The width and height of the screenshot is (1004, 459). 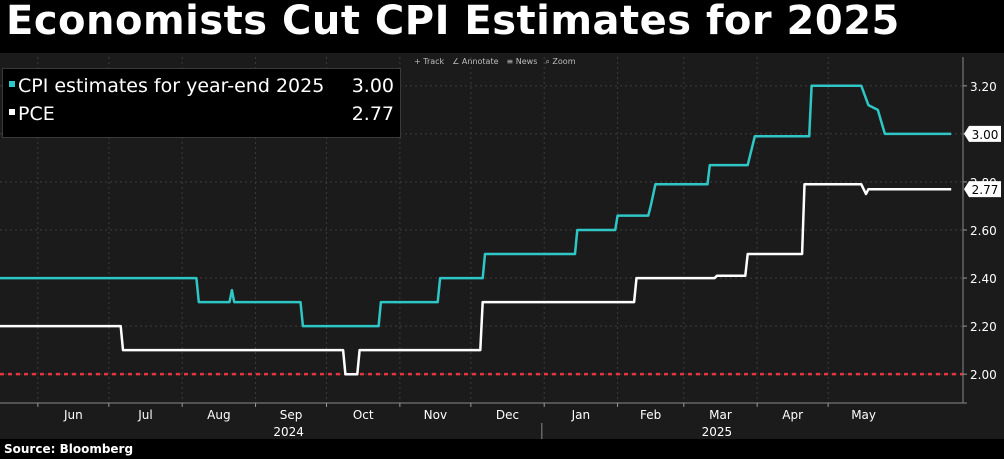 I want to click on last-value-tag-text: 3.00, so click(x=985, y=135).